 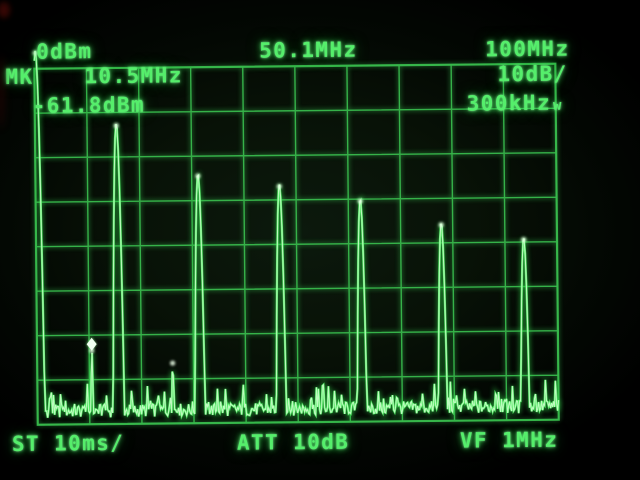 What do you see at coordinates (509, 103) in the screenshot?
I see `rbw-value: 300kHz` at bounding box center [509, 103].